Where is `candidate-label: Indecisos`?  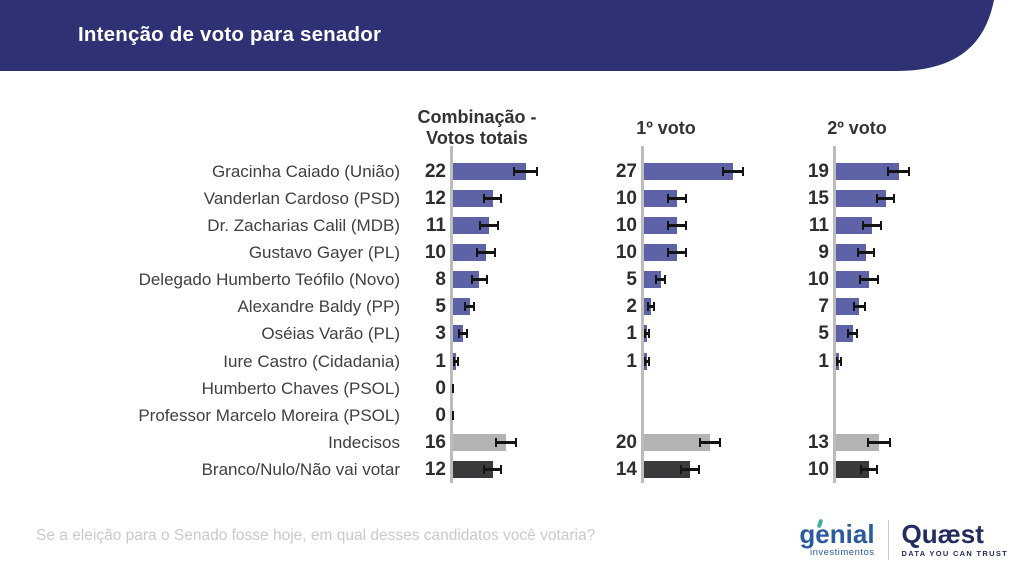
candidate-label: Indecisos is located at coordinates (364, 442).